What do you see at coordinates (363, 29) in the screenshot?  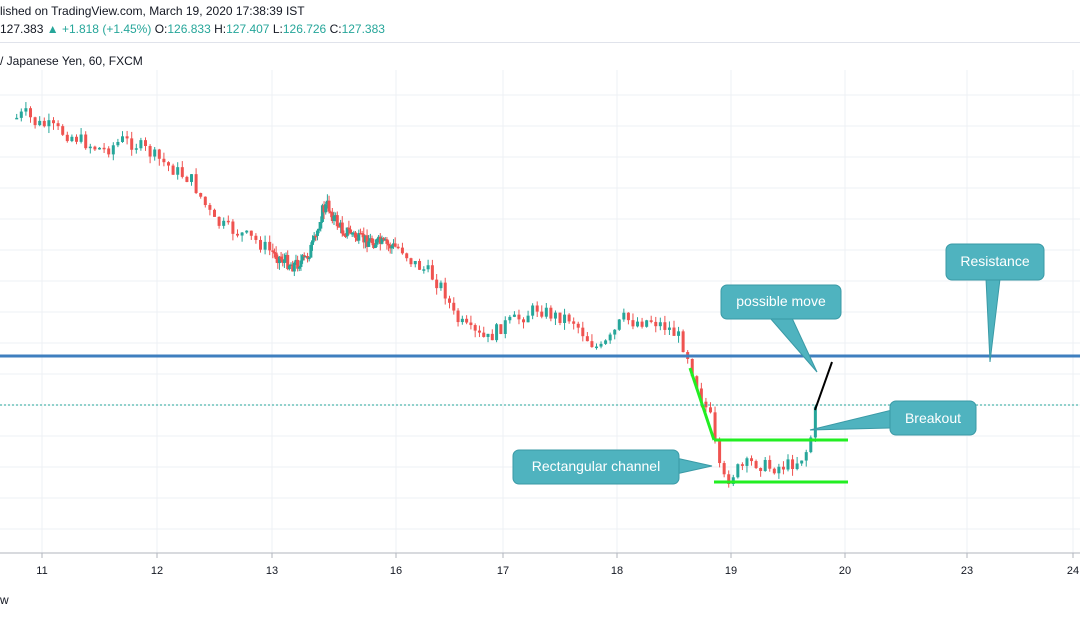 I see `close-value: 127.383` at bounding box center [363, 29].